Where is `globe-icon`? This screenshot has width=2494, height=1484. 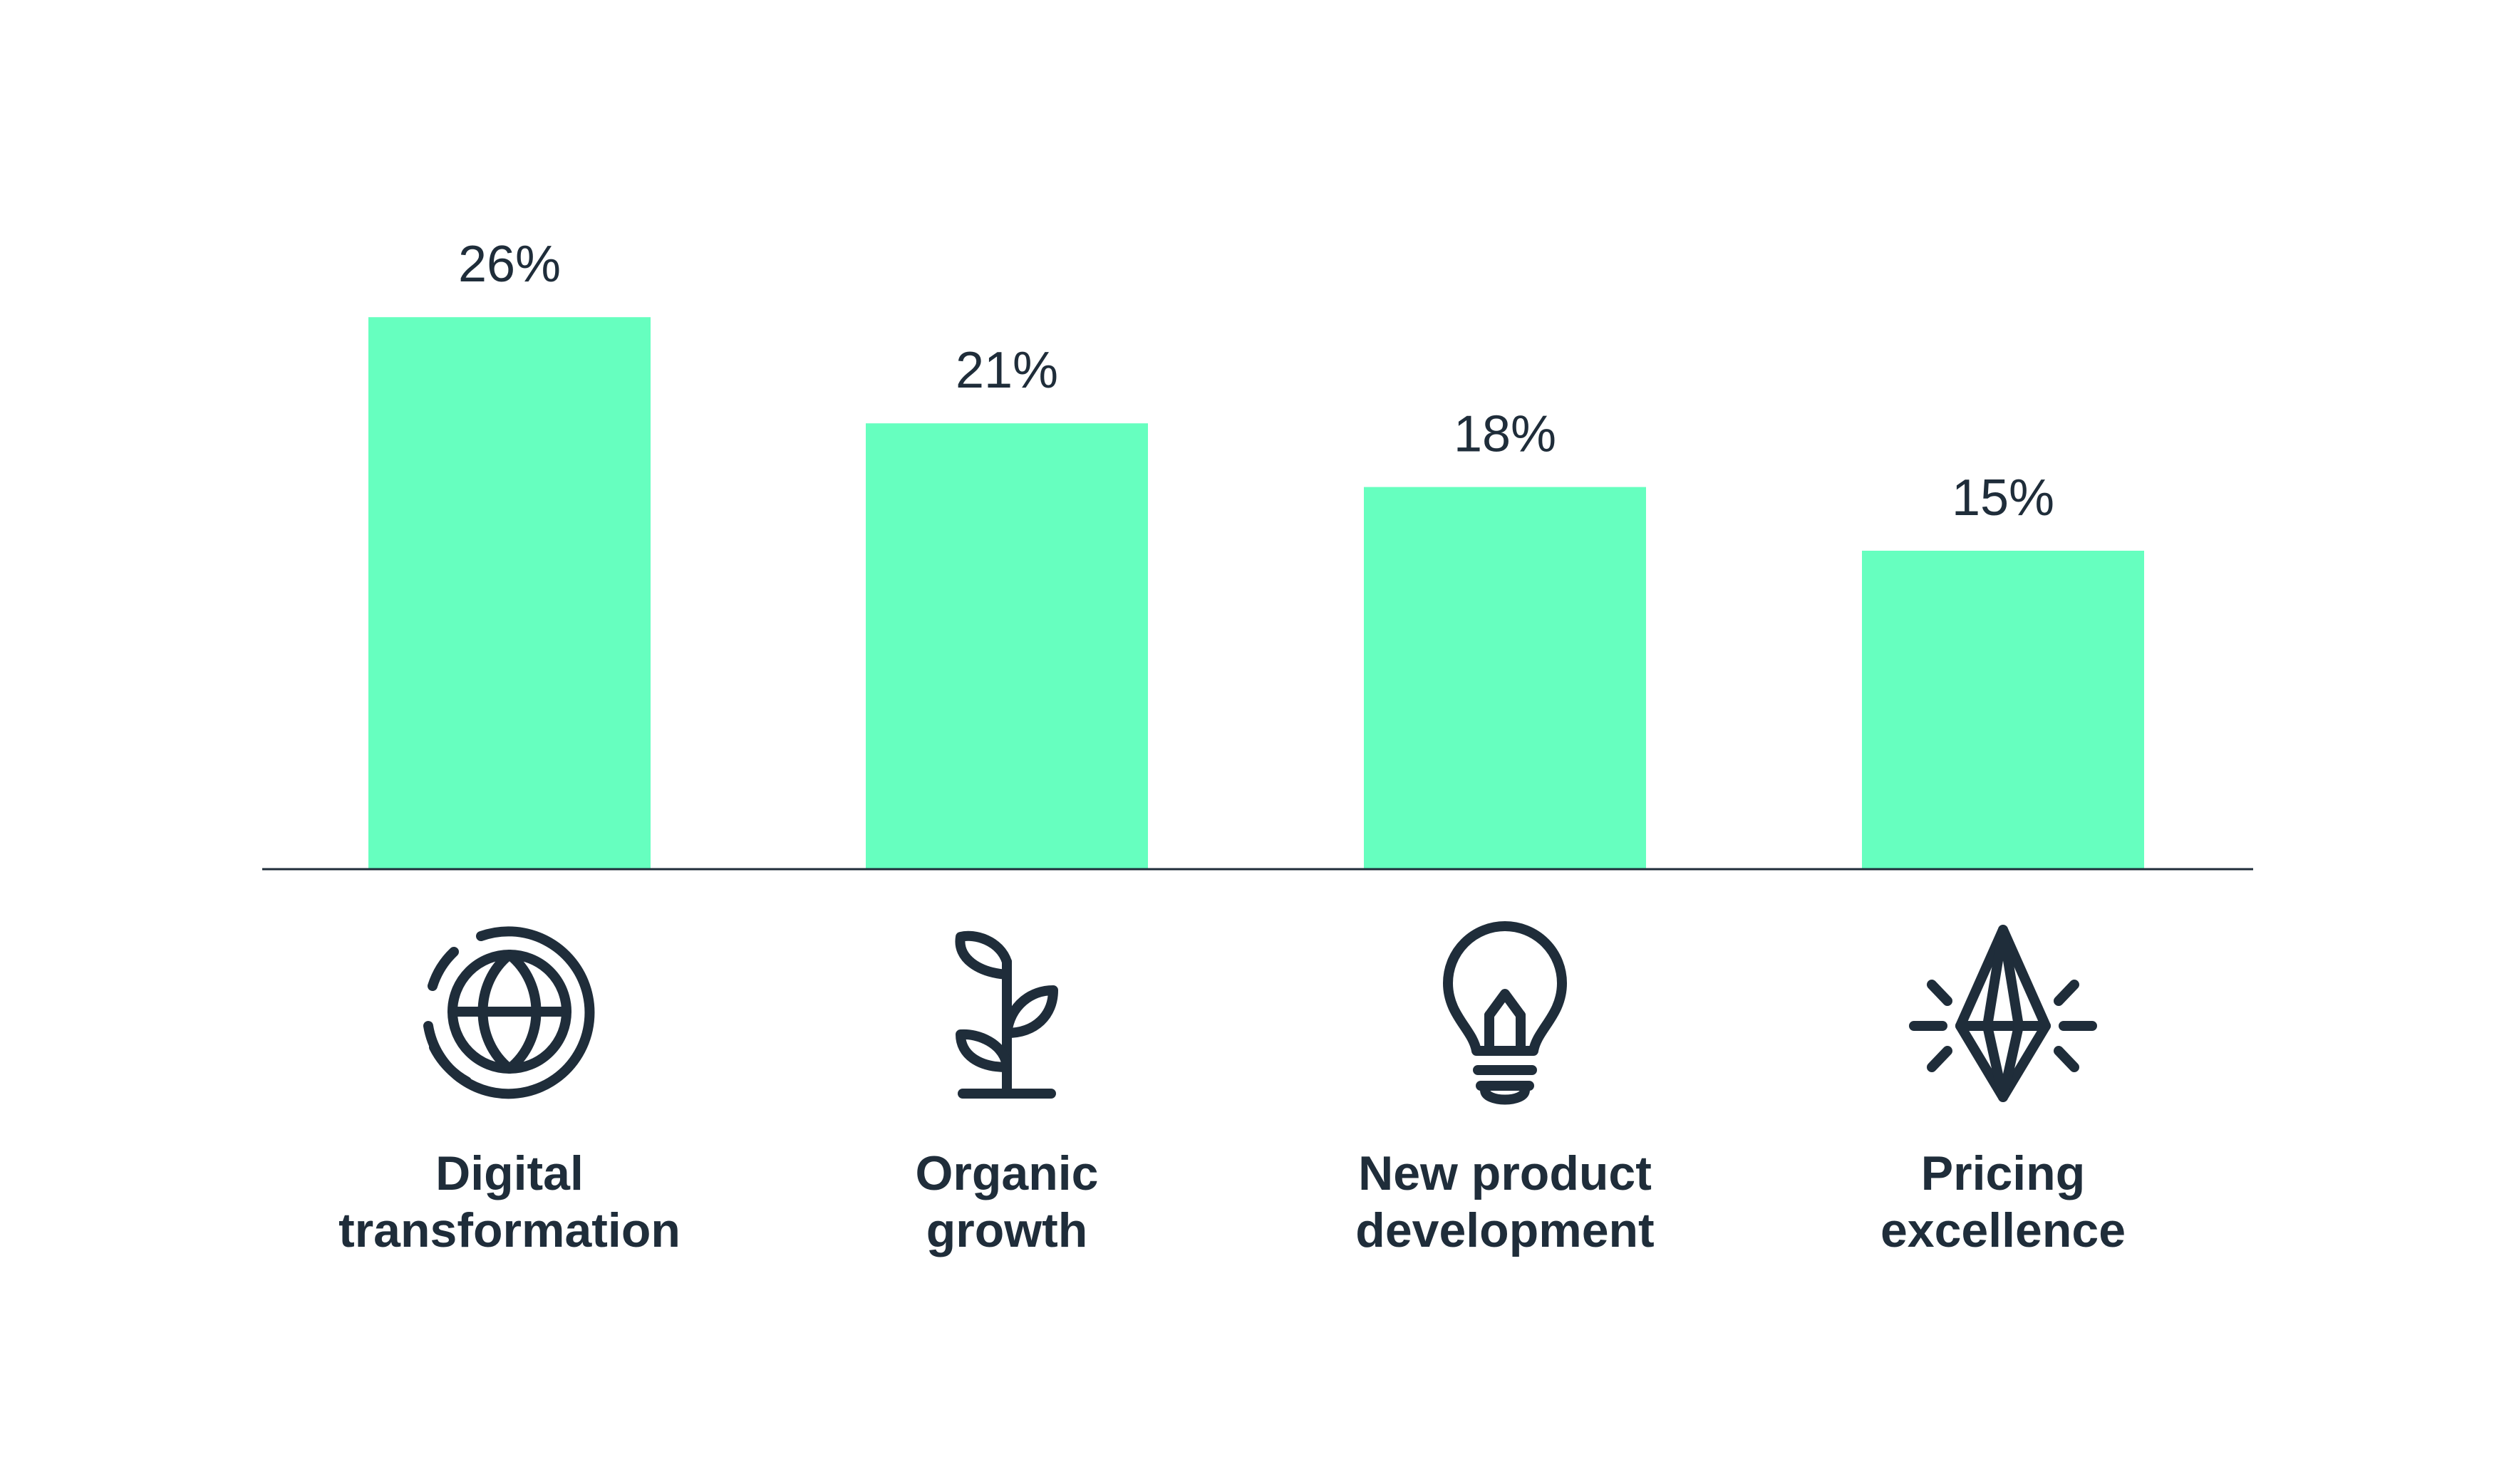
globe-icon is located at coordinates (509, 1012).